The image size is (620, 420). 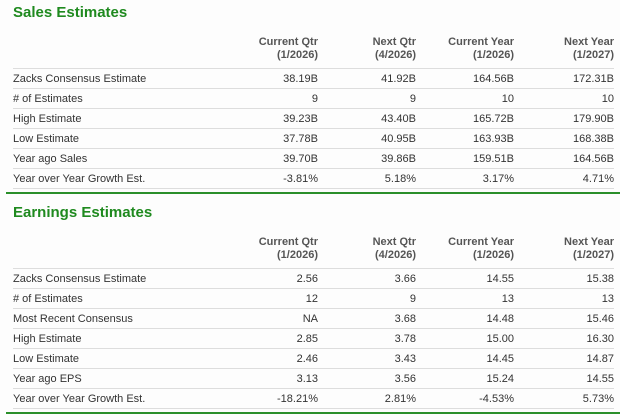 I want to click on cell-value: 37.78B, so click(x=269, y=138).